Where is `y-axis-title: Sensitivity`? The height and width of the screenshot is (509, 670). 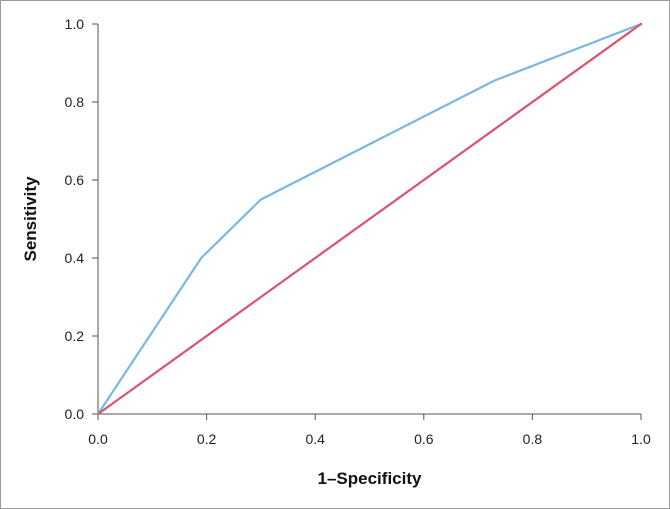 y-axis-title: Sensitivity is located at coordinates (30, 219).